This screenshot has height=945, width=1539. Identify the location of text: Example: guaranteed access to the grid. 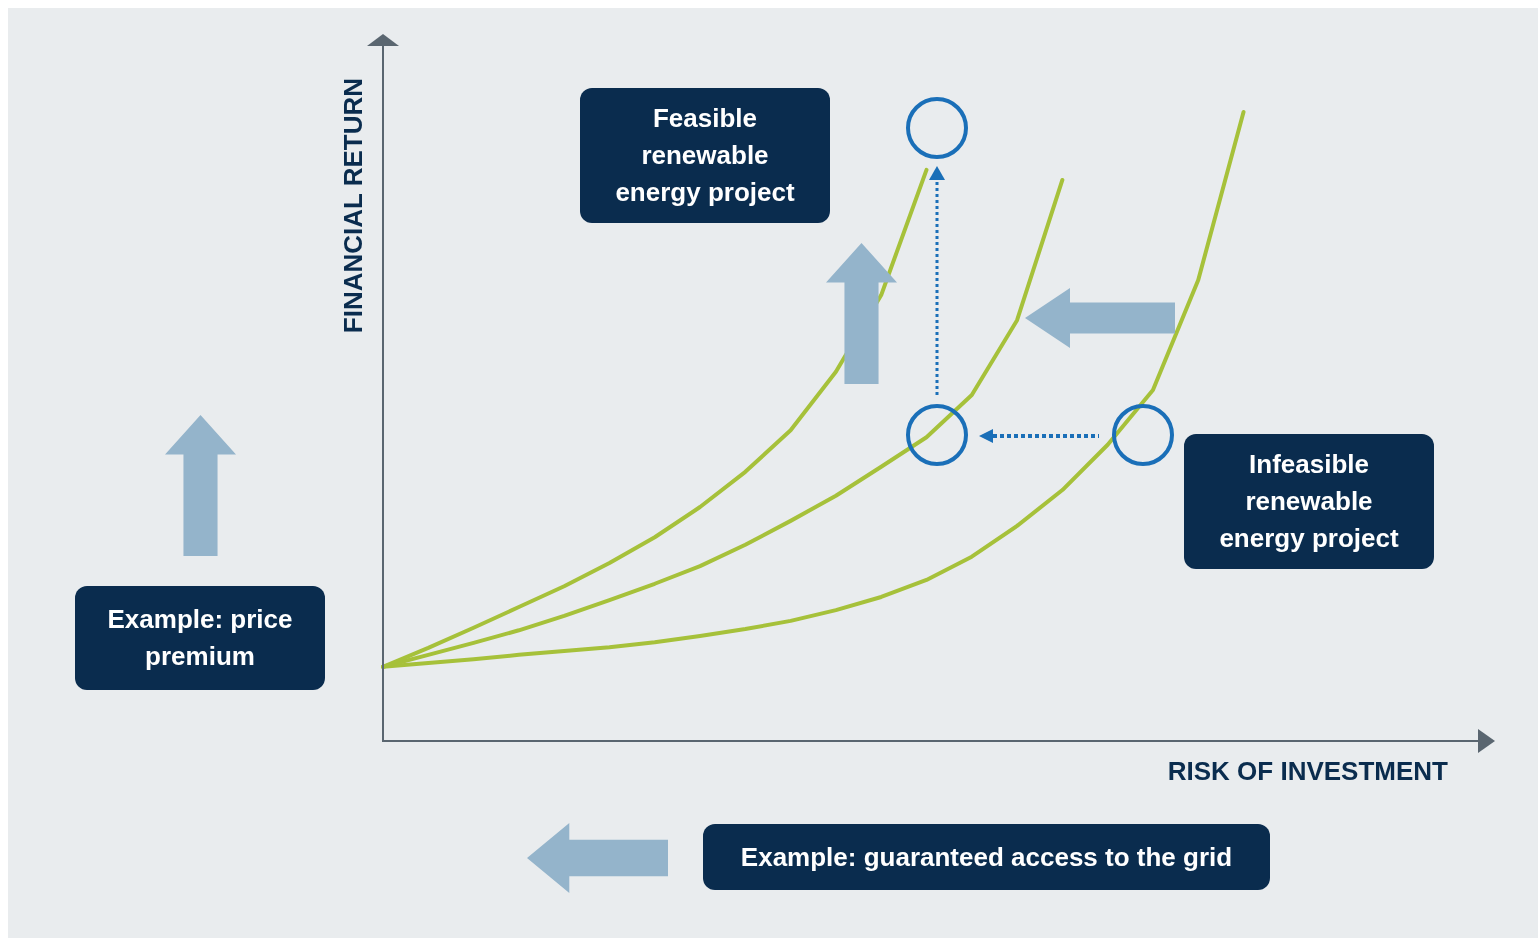
(986, 857).